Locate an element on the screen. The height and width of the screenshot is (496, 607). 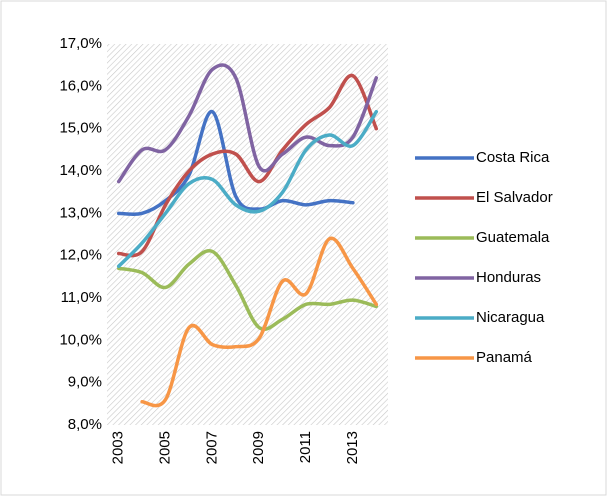
x-tick-label: 2007 is located at coordinates (211, 447).